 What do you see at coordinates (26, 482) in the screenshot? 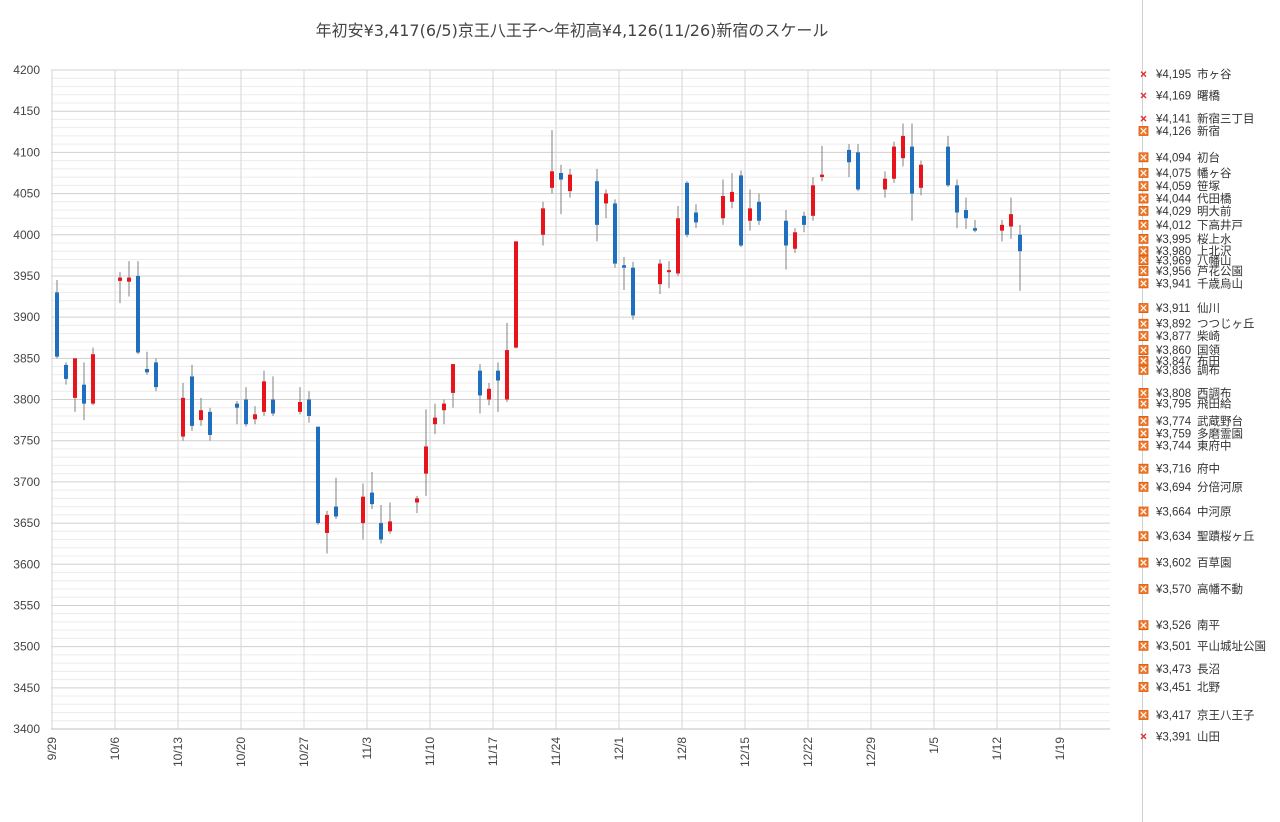
I see `y-tick-label: 3700` at bounding box center [26, 482].